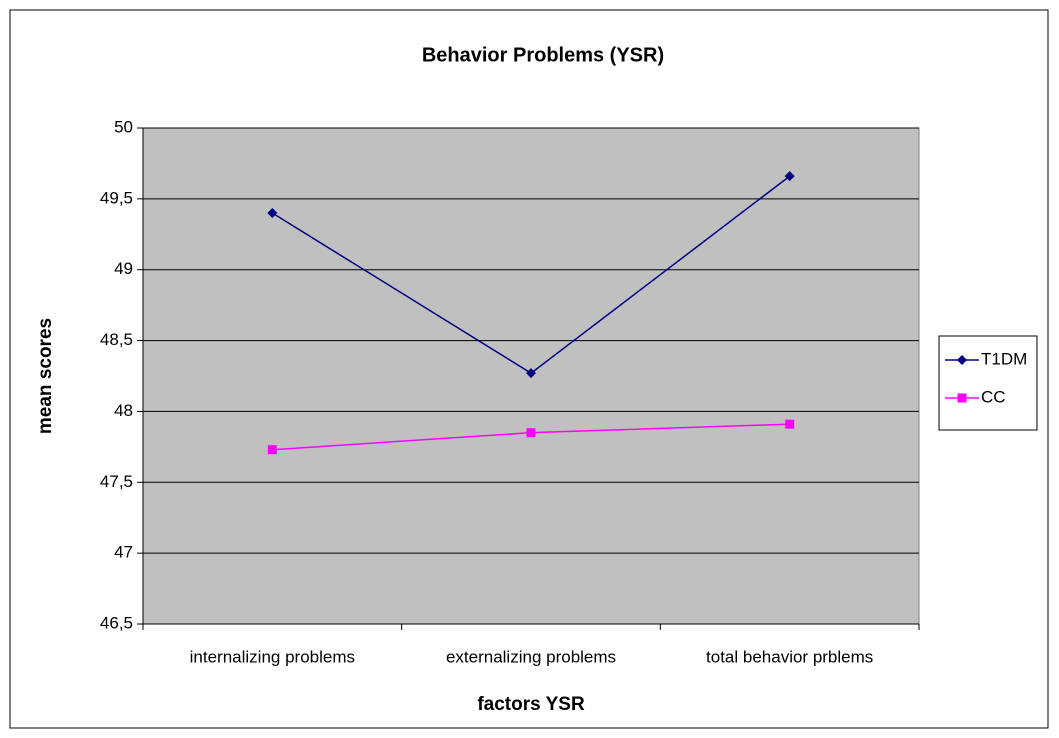 The width and height of the screenshot is (1059, 738). I want to click on legend: T1DM CC, so click(988, 383).